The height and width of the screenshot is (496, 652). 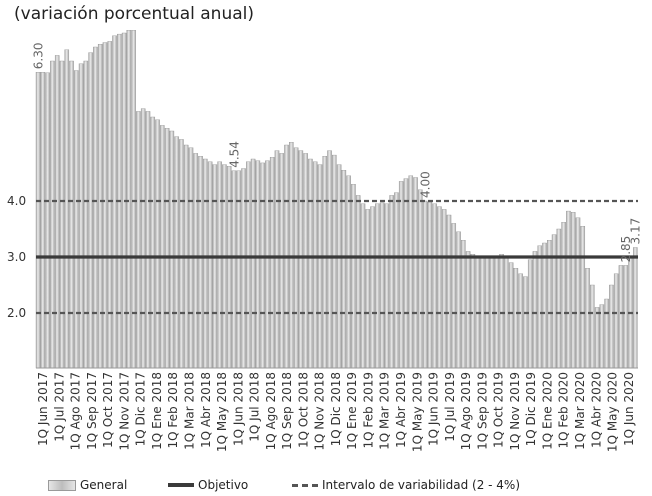 I want to click on x-tick-label: 1Q Oct 2017, so click(x=108, y=410).